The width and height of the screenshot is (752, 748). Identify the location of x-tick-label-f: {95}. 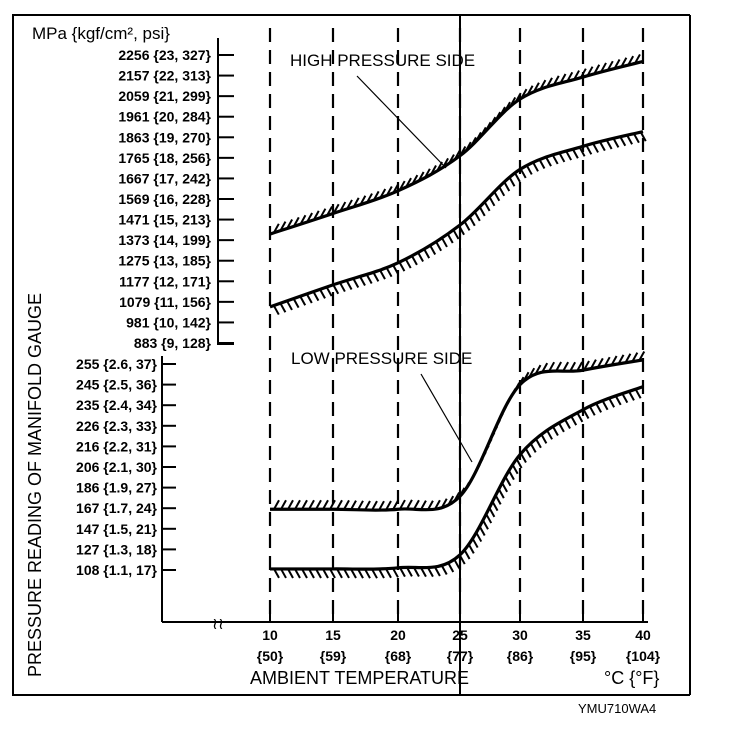
(583, 656).